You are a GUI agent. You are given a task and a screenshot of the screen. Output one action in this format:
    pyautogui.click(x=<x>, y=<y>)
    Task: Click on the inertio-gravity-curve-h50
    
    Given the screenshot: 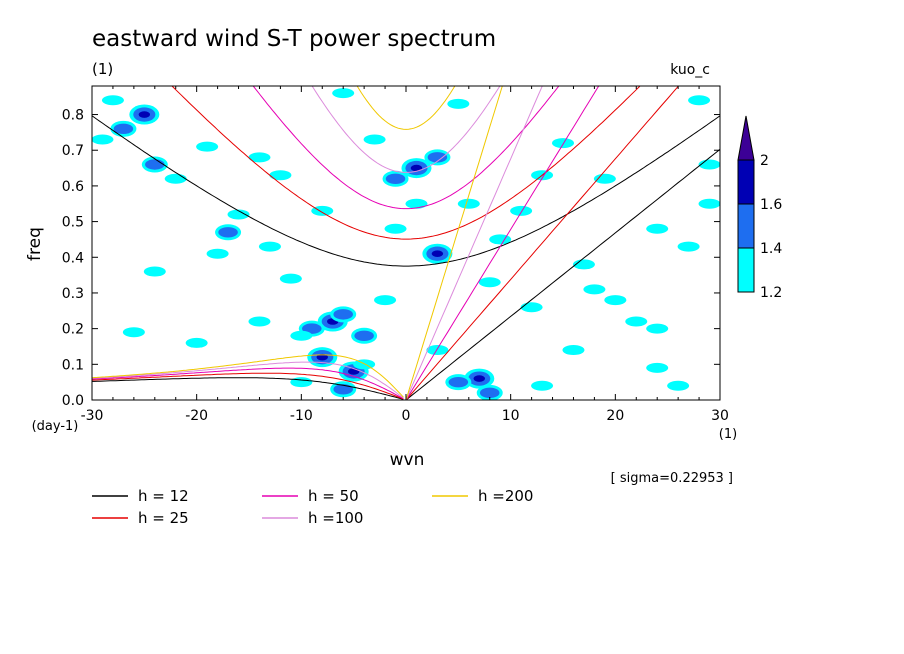 What is the action you would take?
    pyautogui.click(x=406, y=148)
    